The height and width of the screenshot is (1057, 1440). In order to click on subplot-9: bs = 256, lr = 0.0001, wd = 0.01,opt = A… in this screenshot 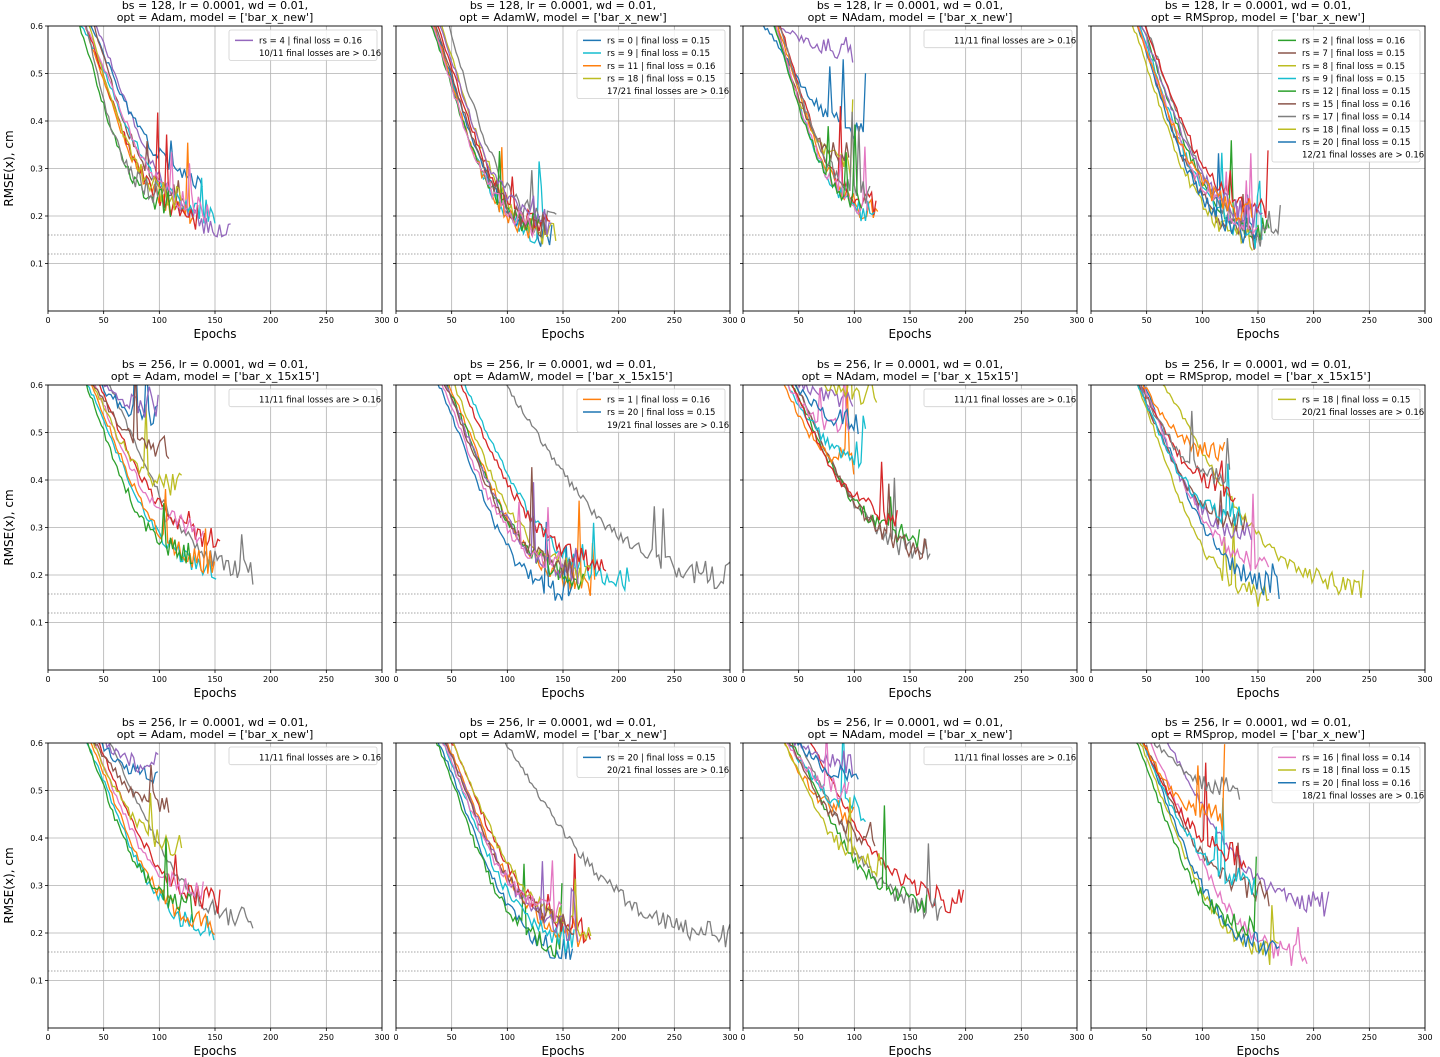, I will do `click(196, 886)`.